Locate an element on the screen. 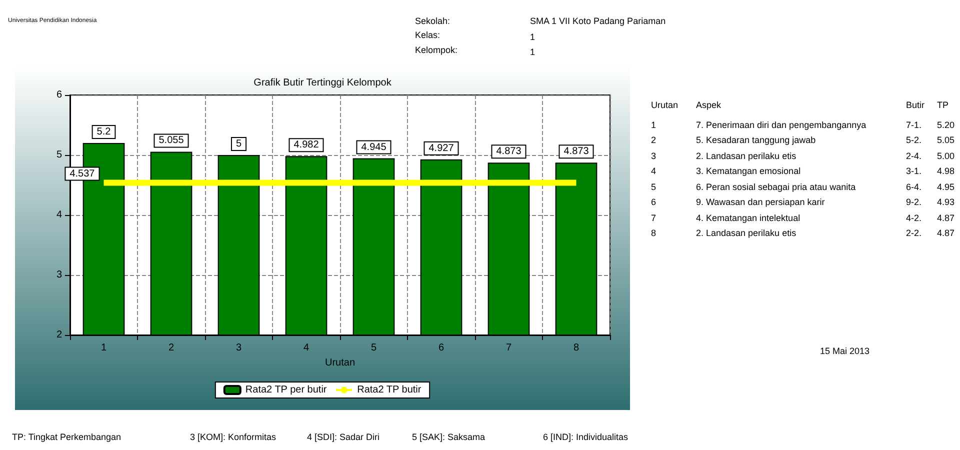 The image size is (960, 450). data-label: 5.055 is located at coordinates (171, 140).